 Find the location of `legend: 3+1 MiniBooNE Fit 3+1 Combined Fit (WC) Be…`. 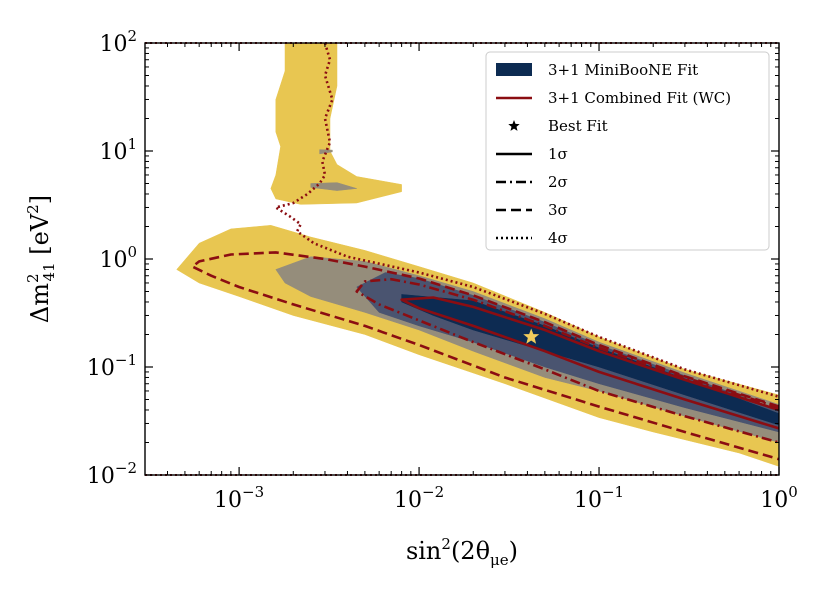

legend: 3+1 MiniBooNE Fit 3+1 Combined Fit (WC) Be… is located at coordinates (627, 151).